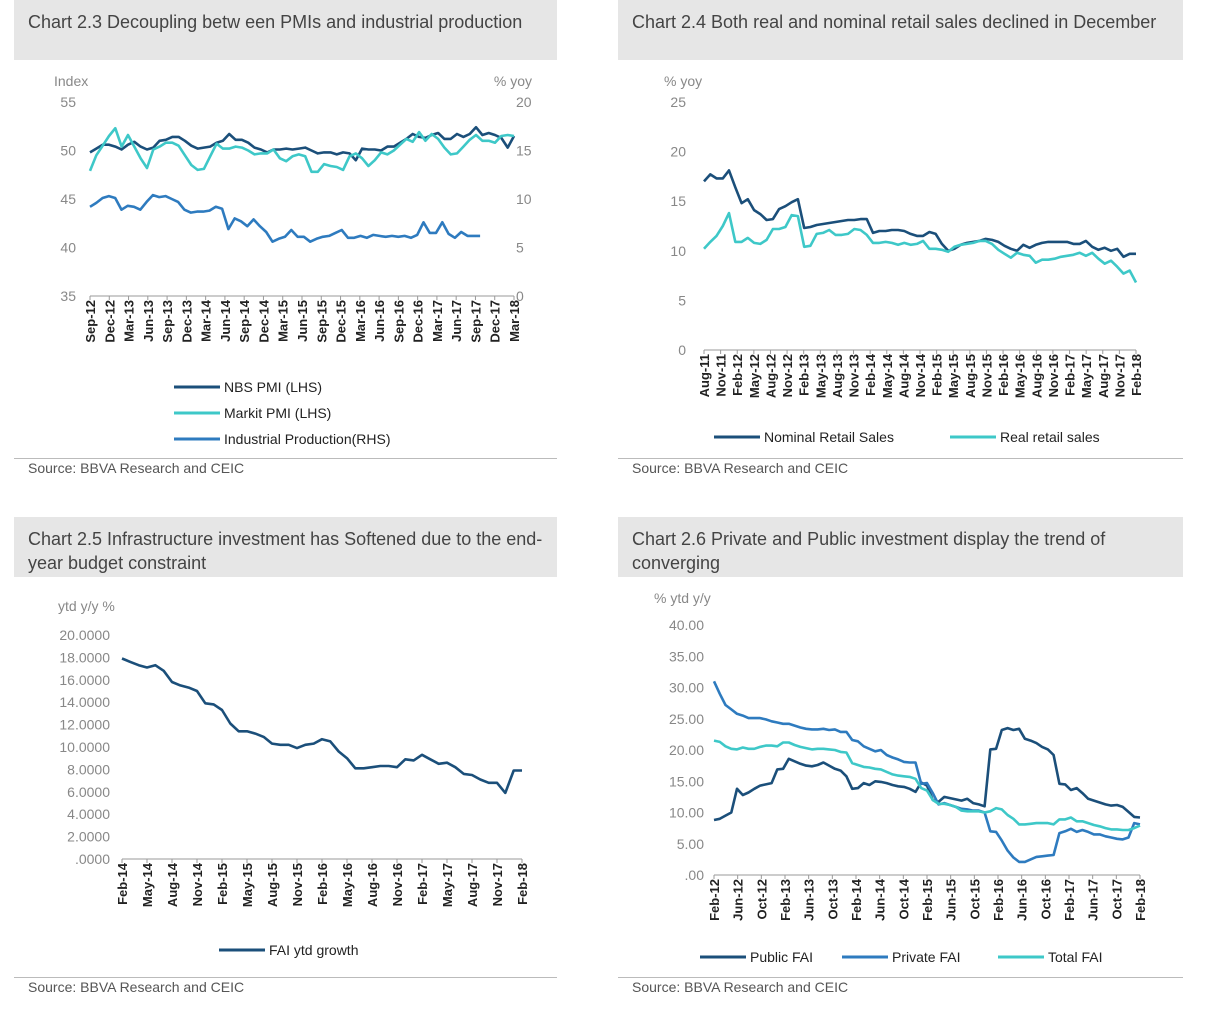 The height and width of the screenshot is (1026, 1208). I want to click on y-tick-label-right: 5, so click(520, 248).